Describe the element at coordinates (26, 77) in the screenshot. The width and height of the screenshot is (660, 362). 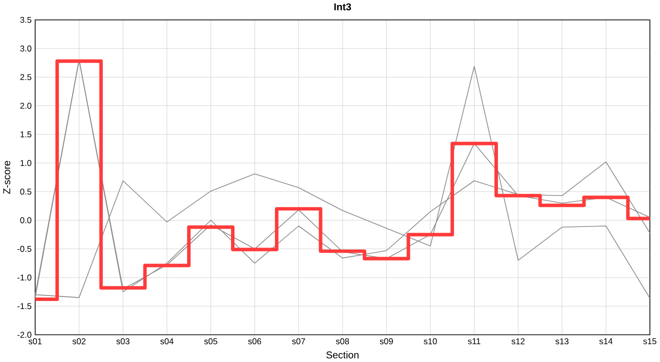
I see `y-tick-label: 2.5` at that location.